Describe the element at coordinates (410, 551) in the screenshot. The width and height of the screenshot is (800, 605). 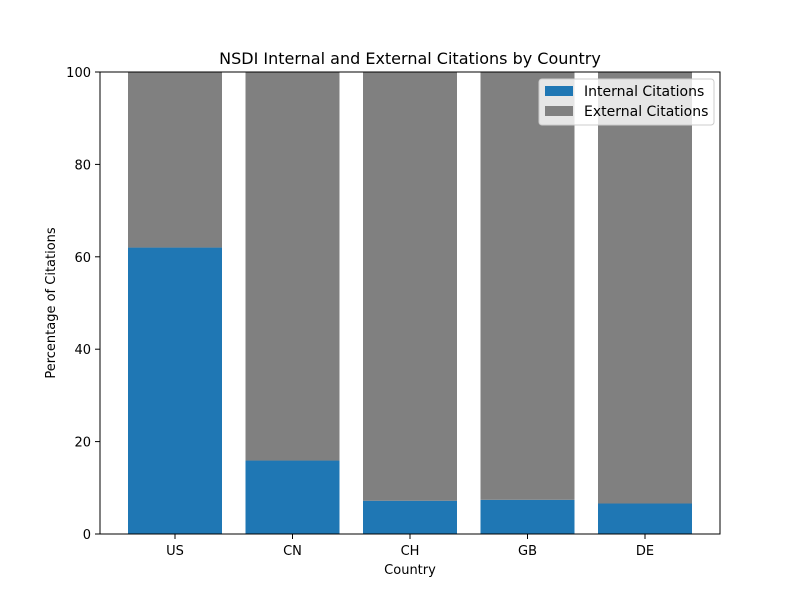
I see `x-tick-label-ch: CH` at that location.